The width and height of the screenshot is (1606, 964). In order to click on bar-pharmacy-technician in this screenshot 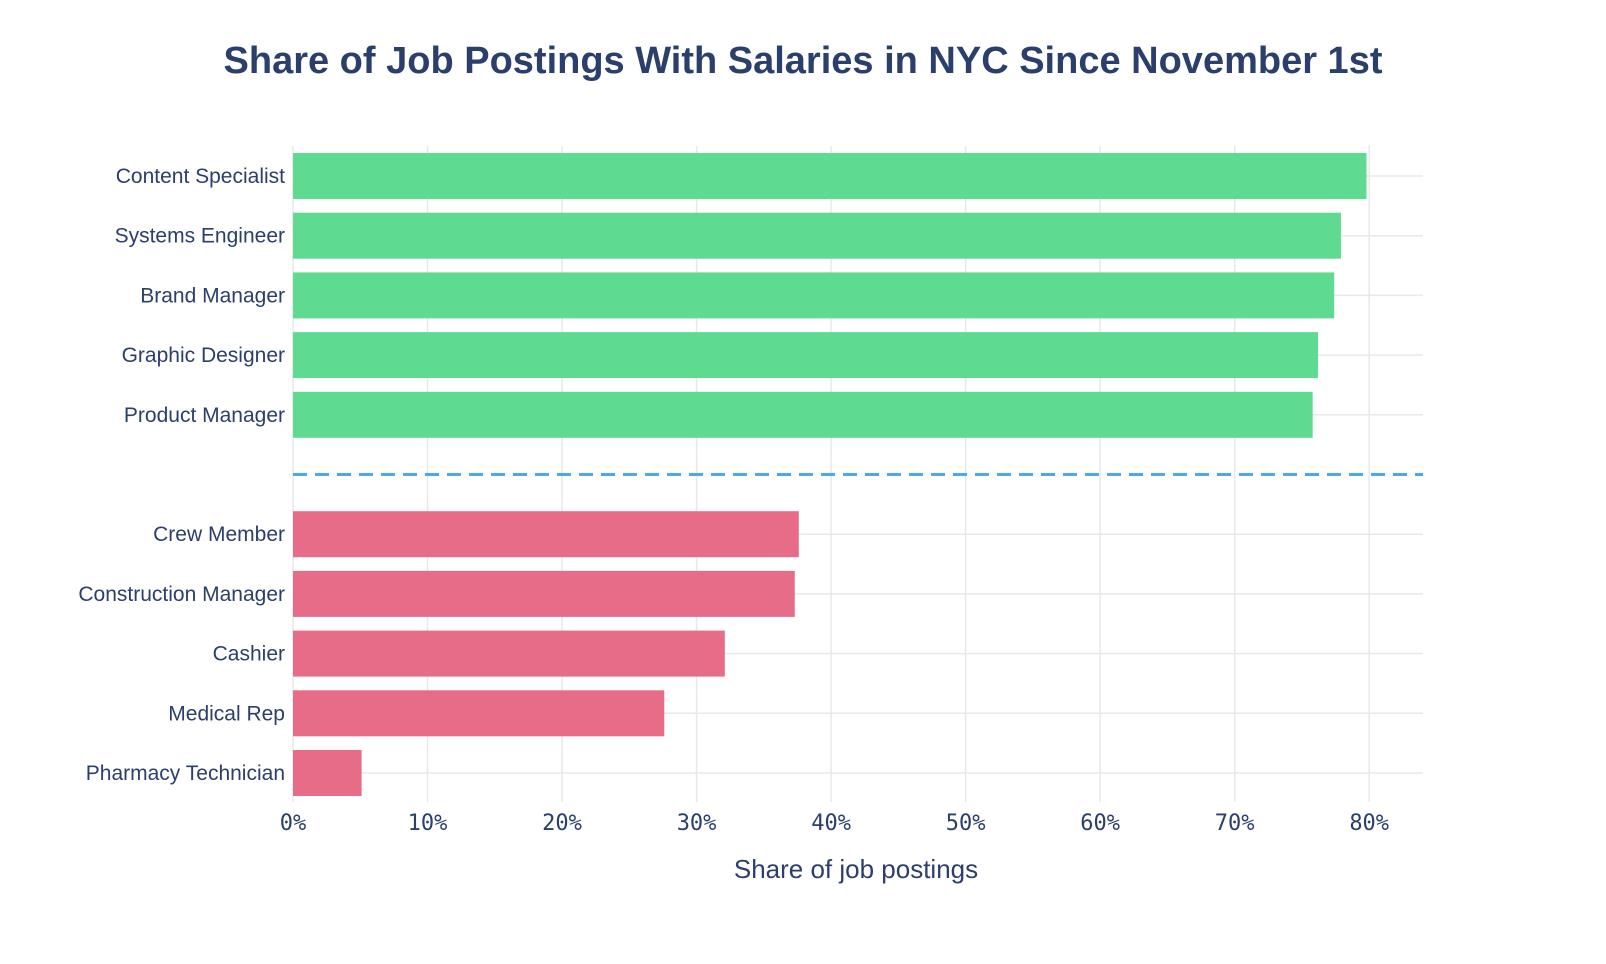, I will do `click(327, 773)`.